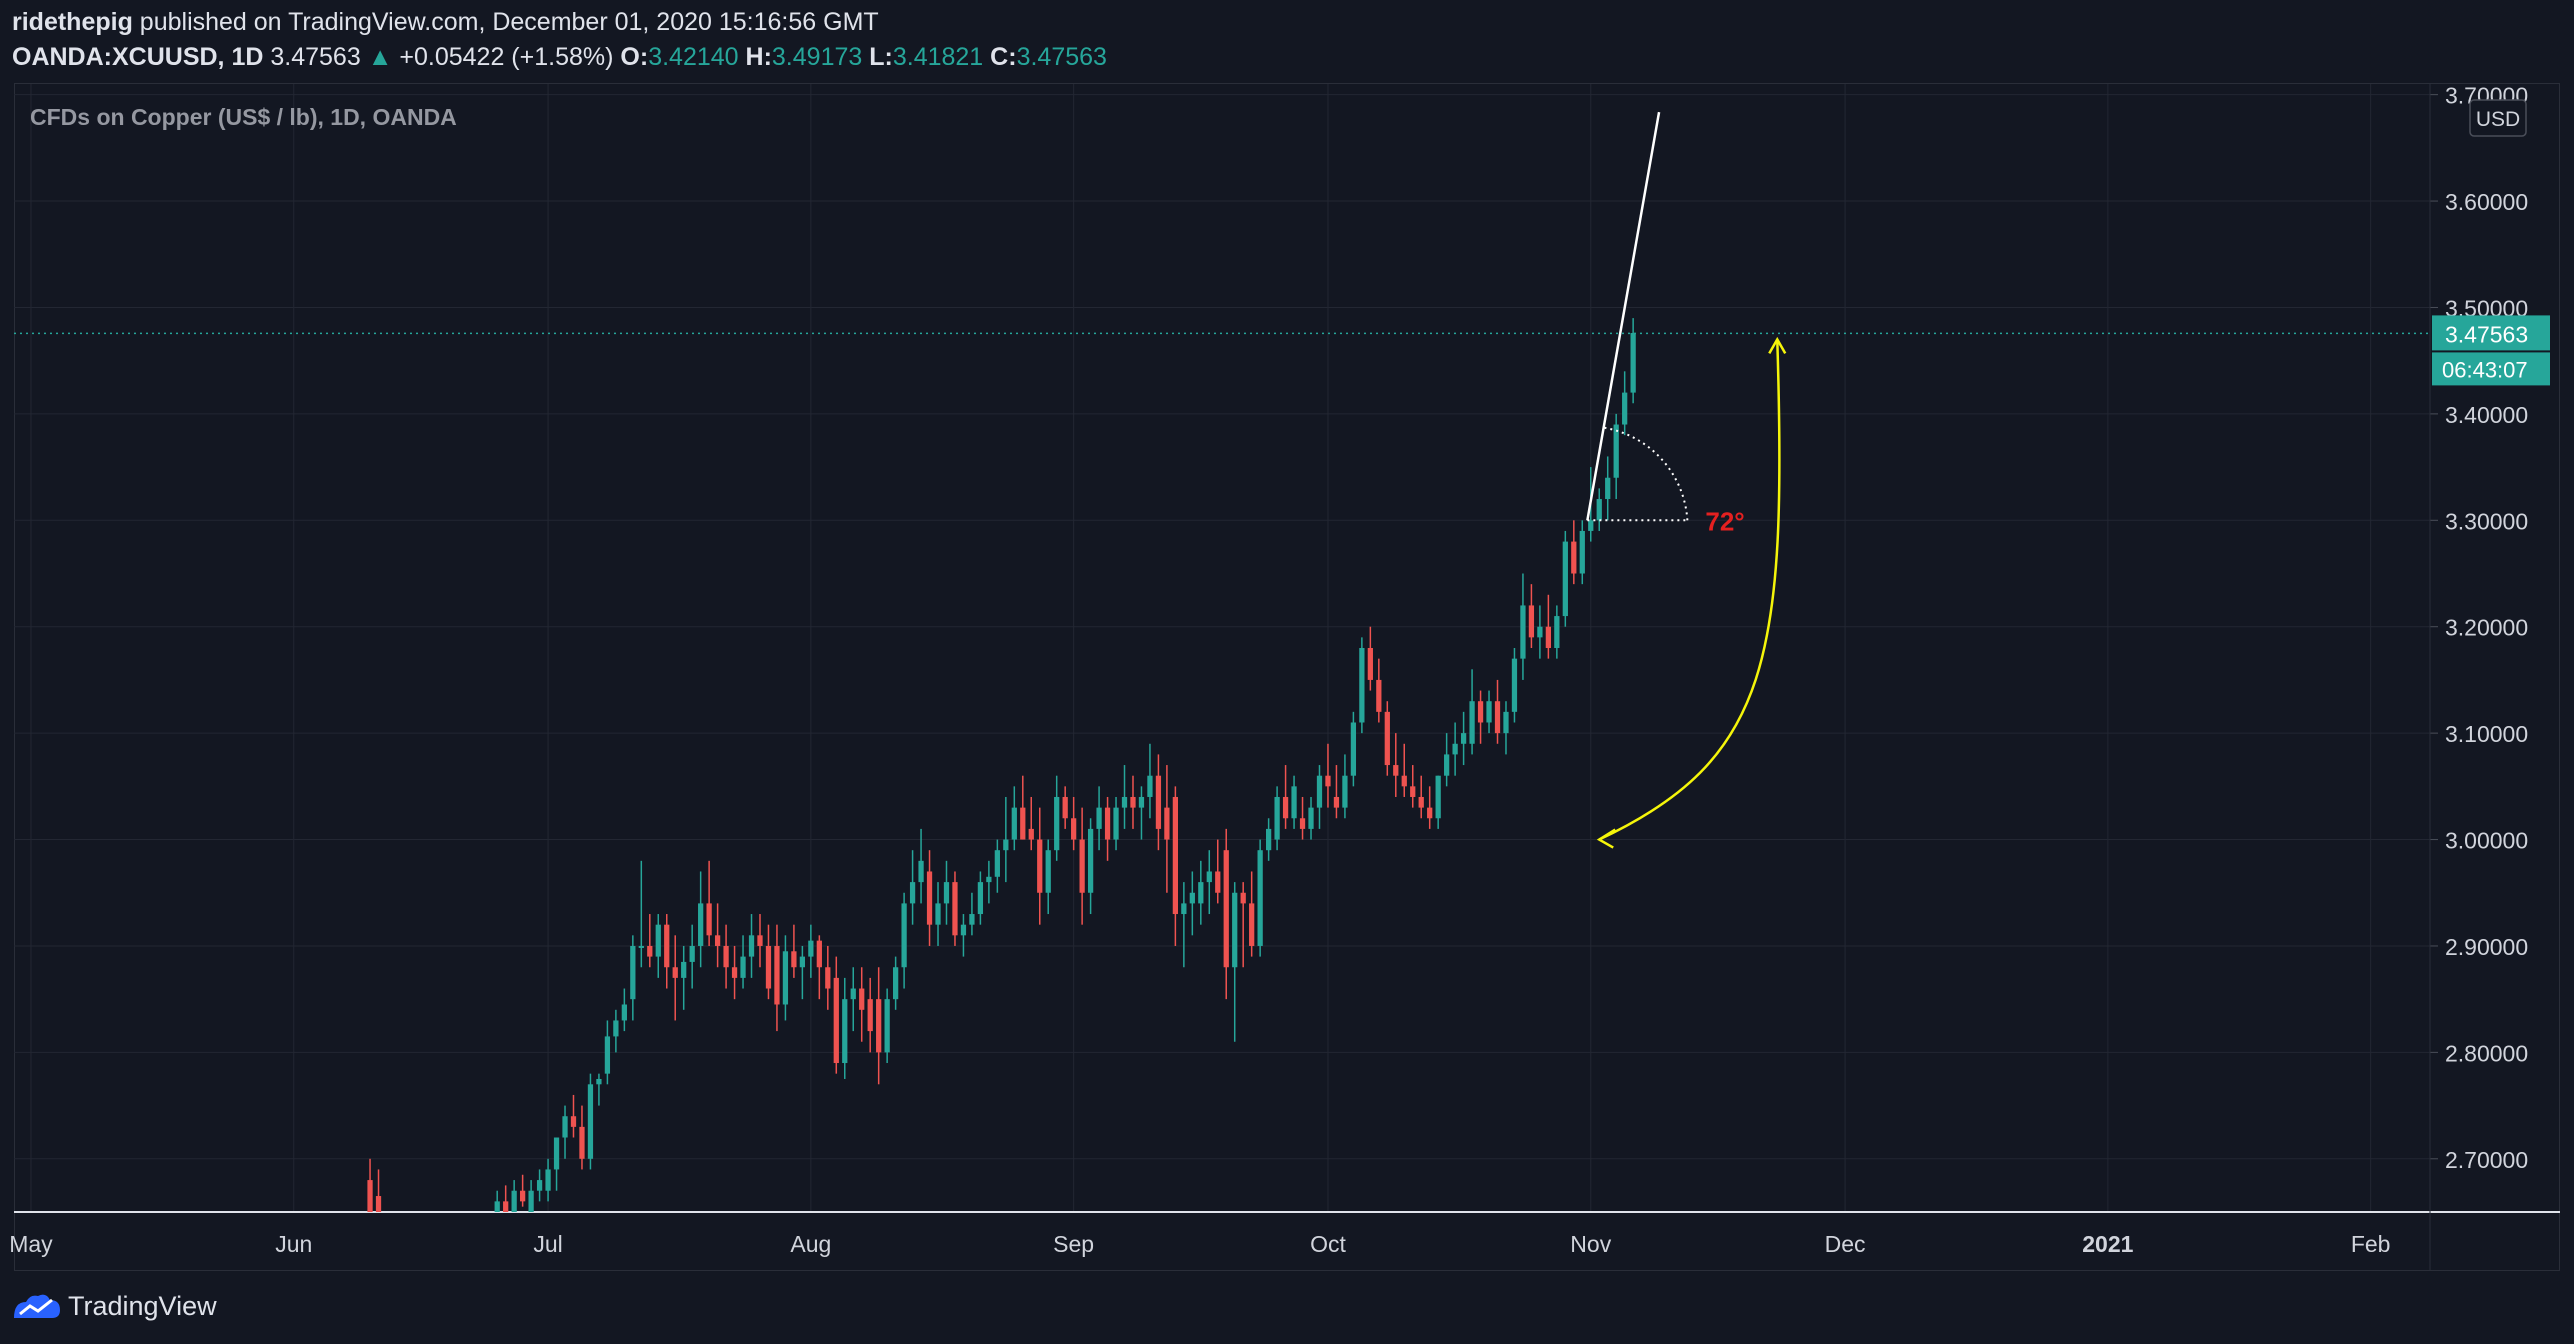  What do you see at coordinates (380, 57) in the screenshot?
I see `change-arrow-icon: ▲` at bounding box center [380, 57].